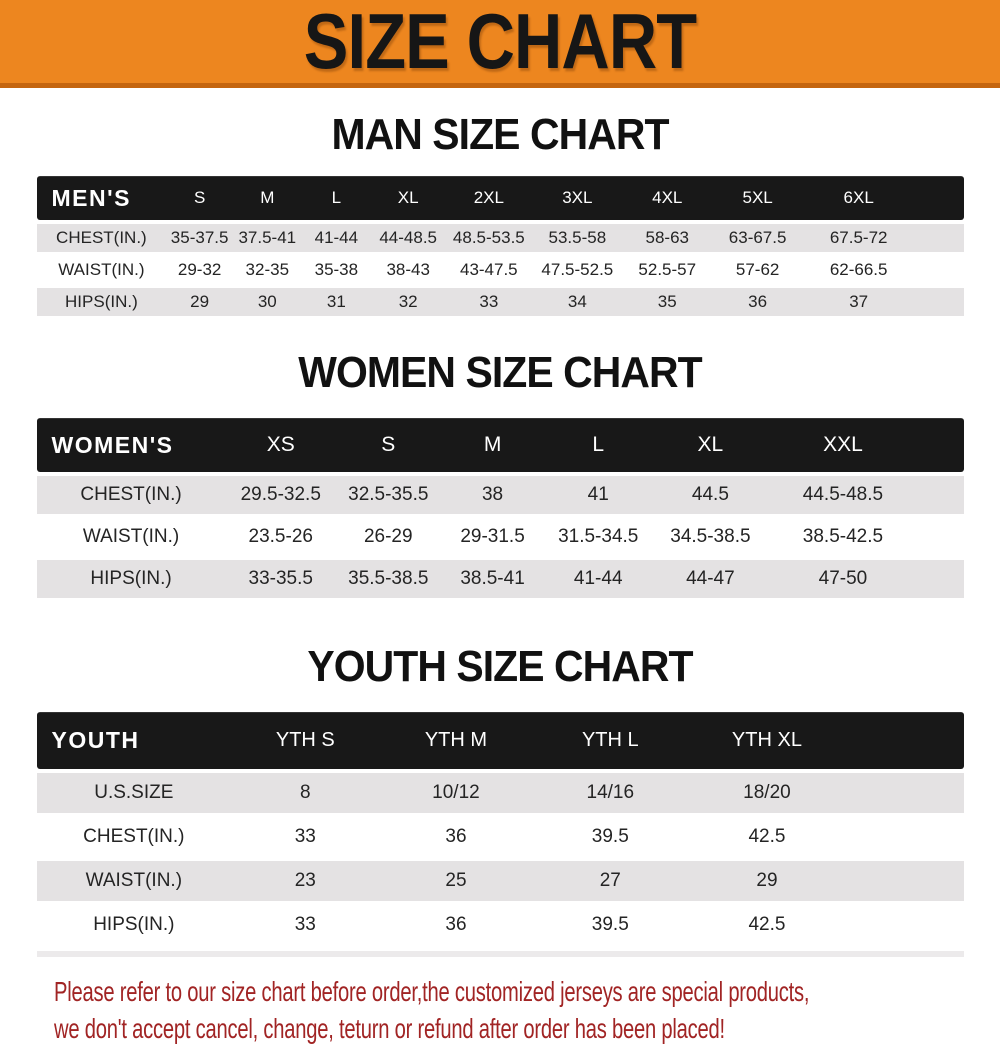  What do you see at coordinates (492, 578) in the screenshot?
I see `size-cell: 38.5-41` at bounding box center [492, 578].